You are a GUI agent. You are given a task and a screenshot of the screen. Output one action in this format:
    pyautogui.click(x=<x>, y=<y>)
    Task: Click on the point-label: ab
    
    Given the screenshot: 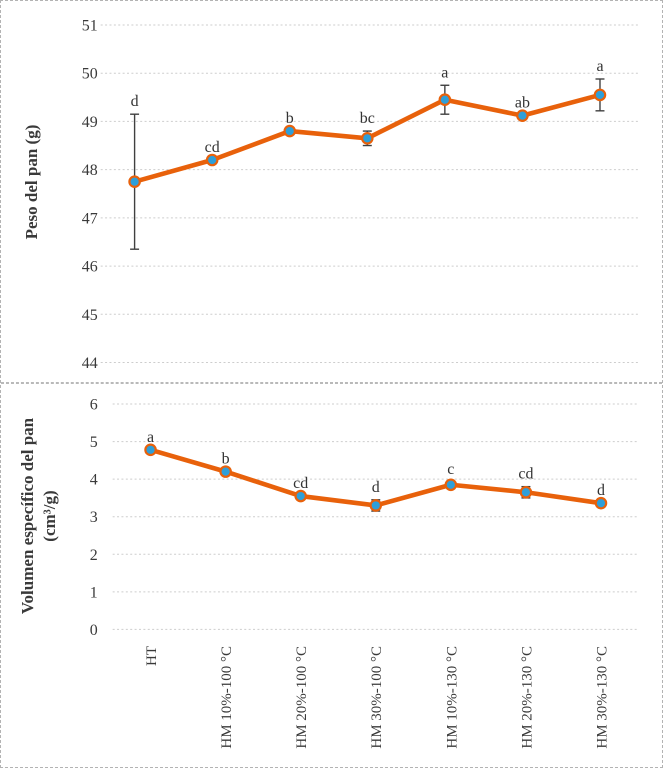 What is the action you would take?
    pyautogui.click(x=522, y=103)
    